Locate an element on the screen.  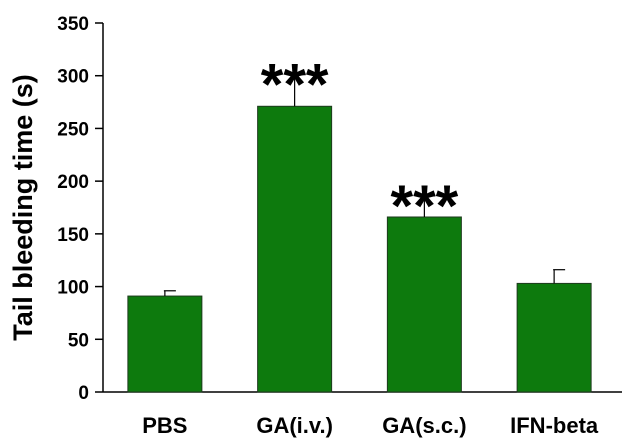
x-tick-label: GA(i.v.) is located at coordinates (294, 425).